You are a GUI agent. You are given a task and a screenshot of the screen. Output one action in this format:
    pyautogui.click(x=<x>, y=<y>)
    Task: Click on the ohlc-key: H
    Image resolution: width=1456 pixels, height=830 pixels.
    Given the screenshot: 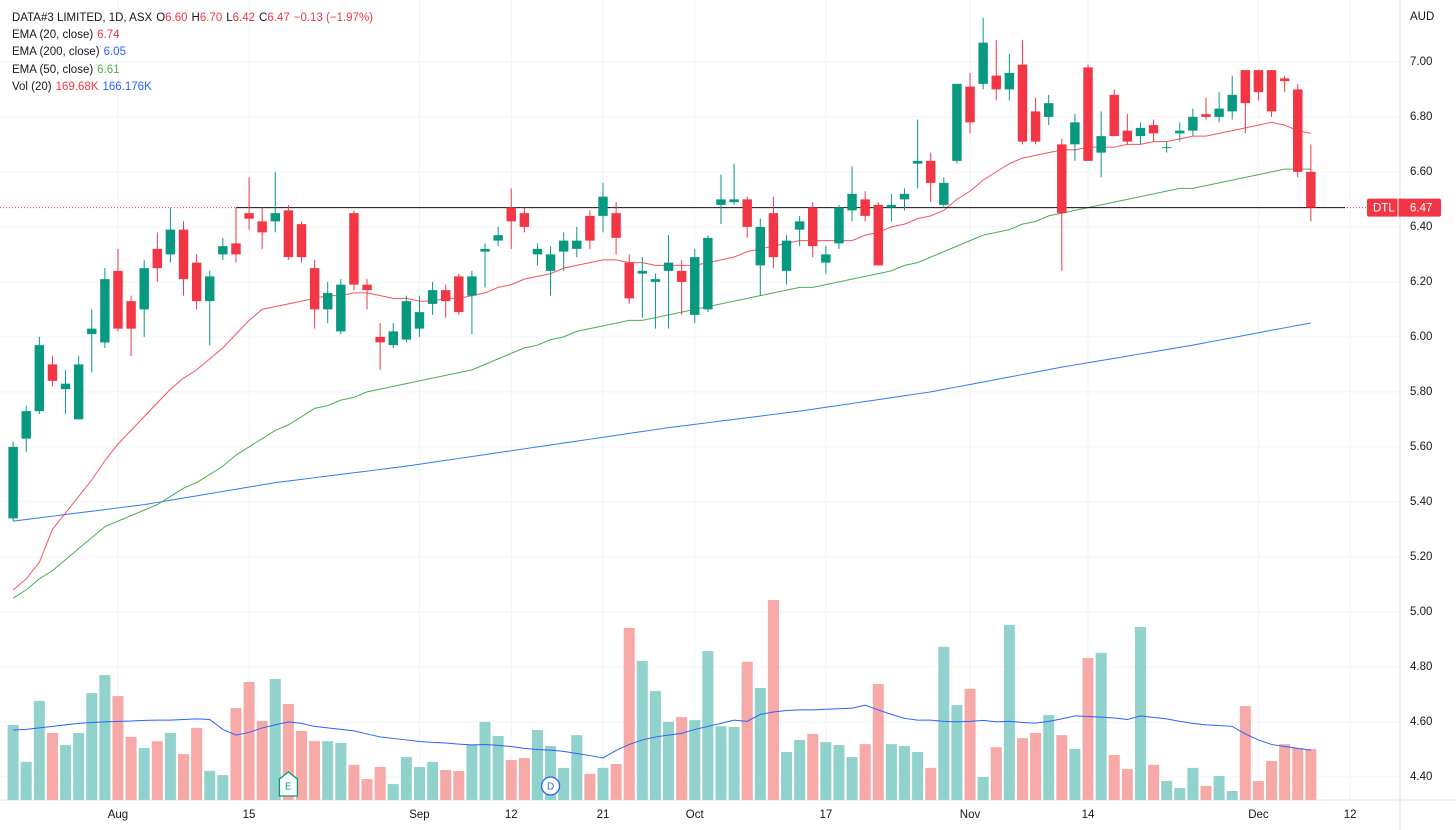 What is the action you would take?
    pyautogui.click(x=195, y=18)
    